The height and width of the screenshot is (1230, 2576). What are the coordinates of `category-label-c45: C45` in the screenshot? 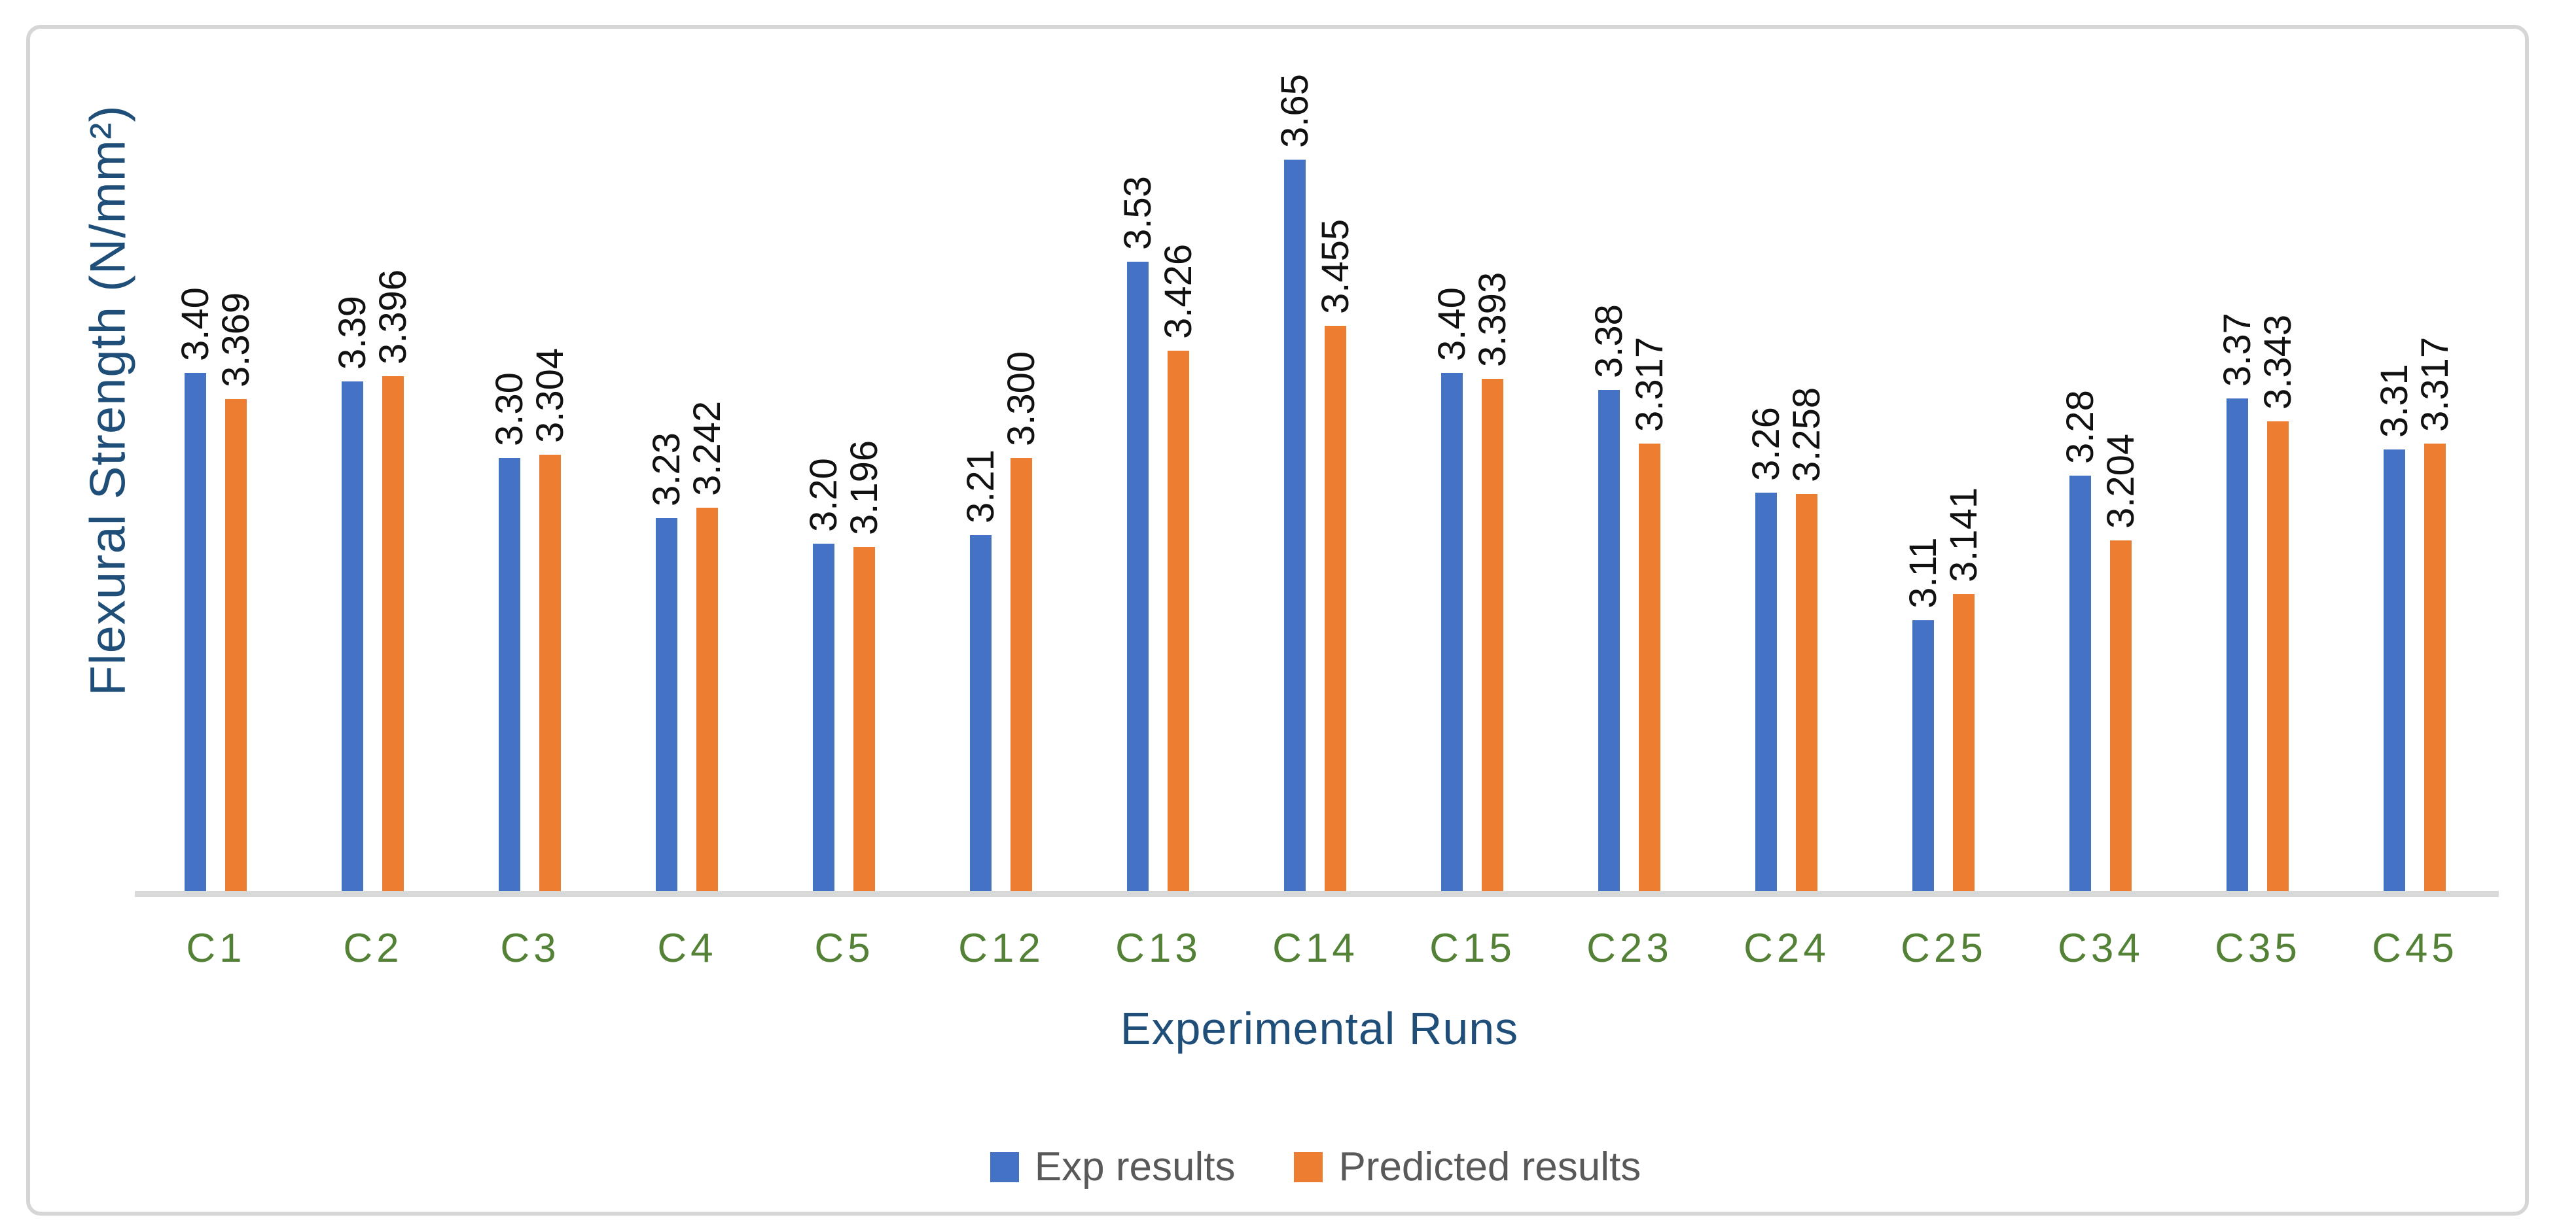 It's located at (2415, 948).